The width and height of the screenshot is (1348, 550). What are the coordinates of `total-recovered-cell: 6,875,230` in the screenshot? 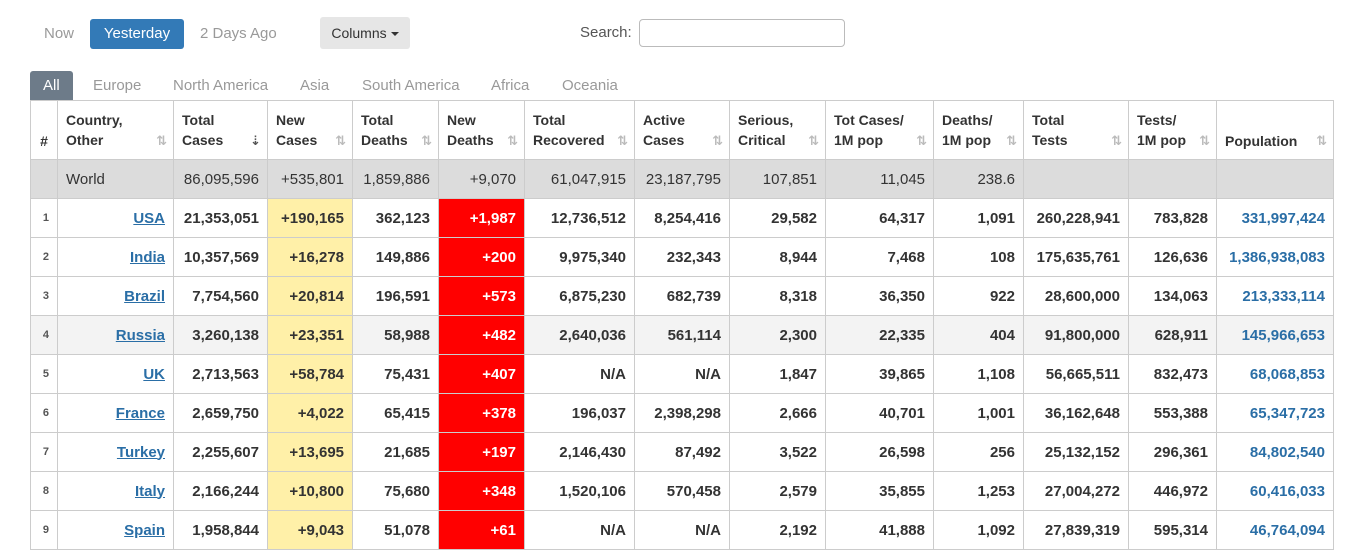 It's located at (579, 296).